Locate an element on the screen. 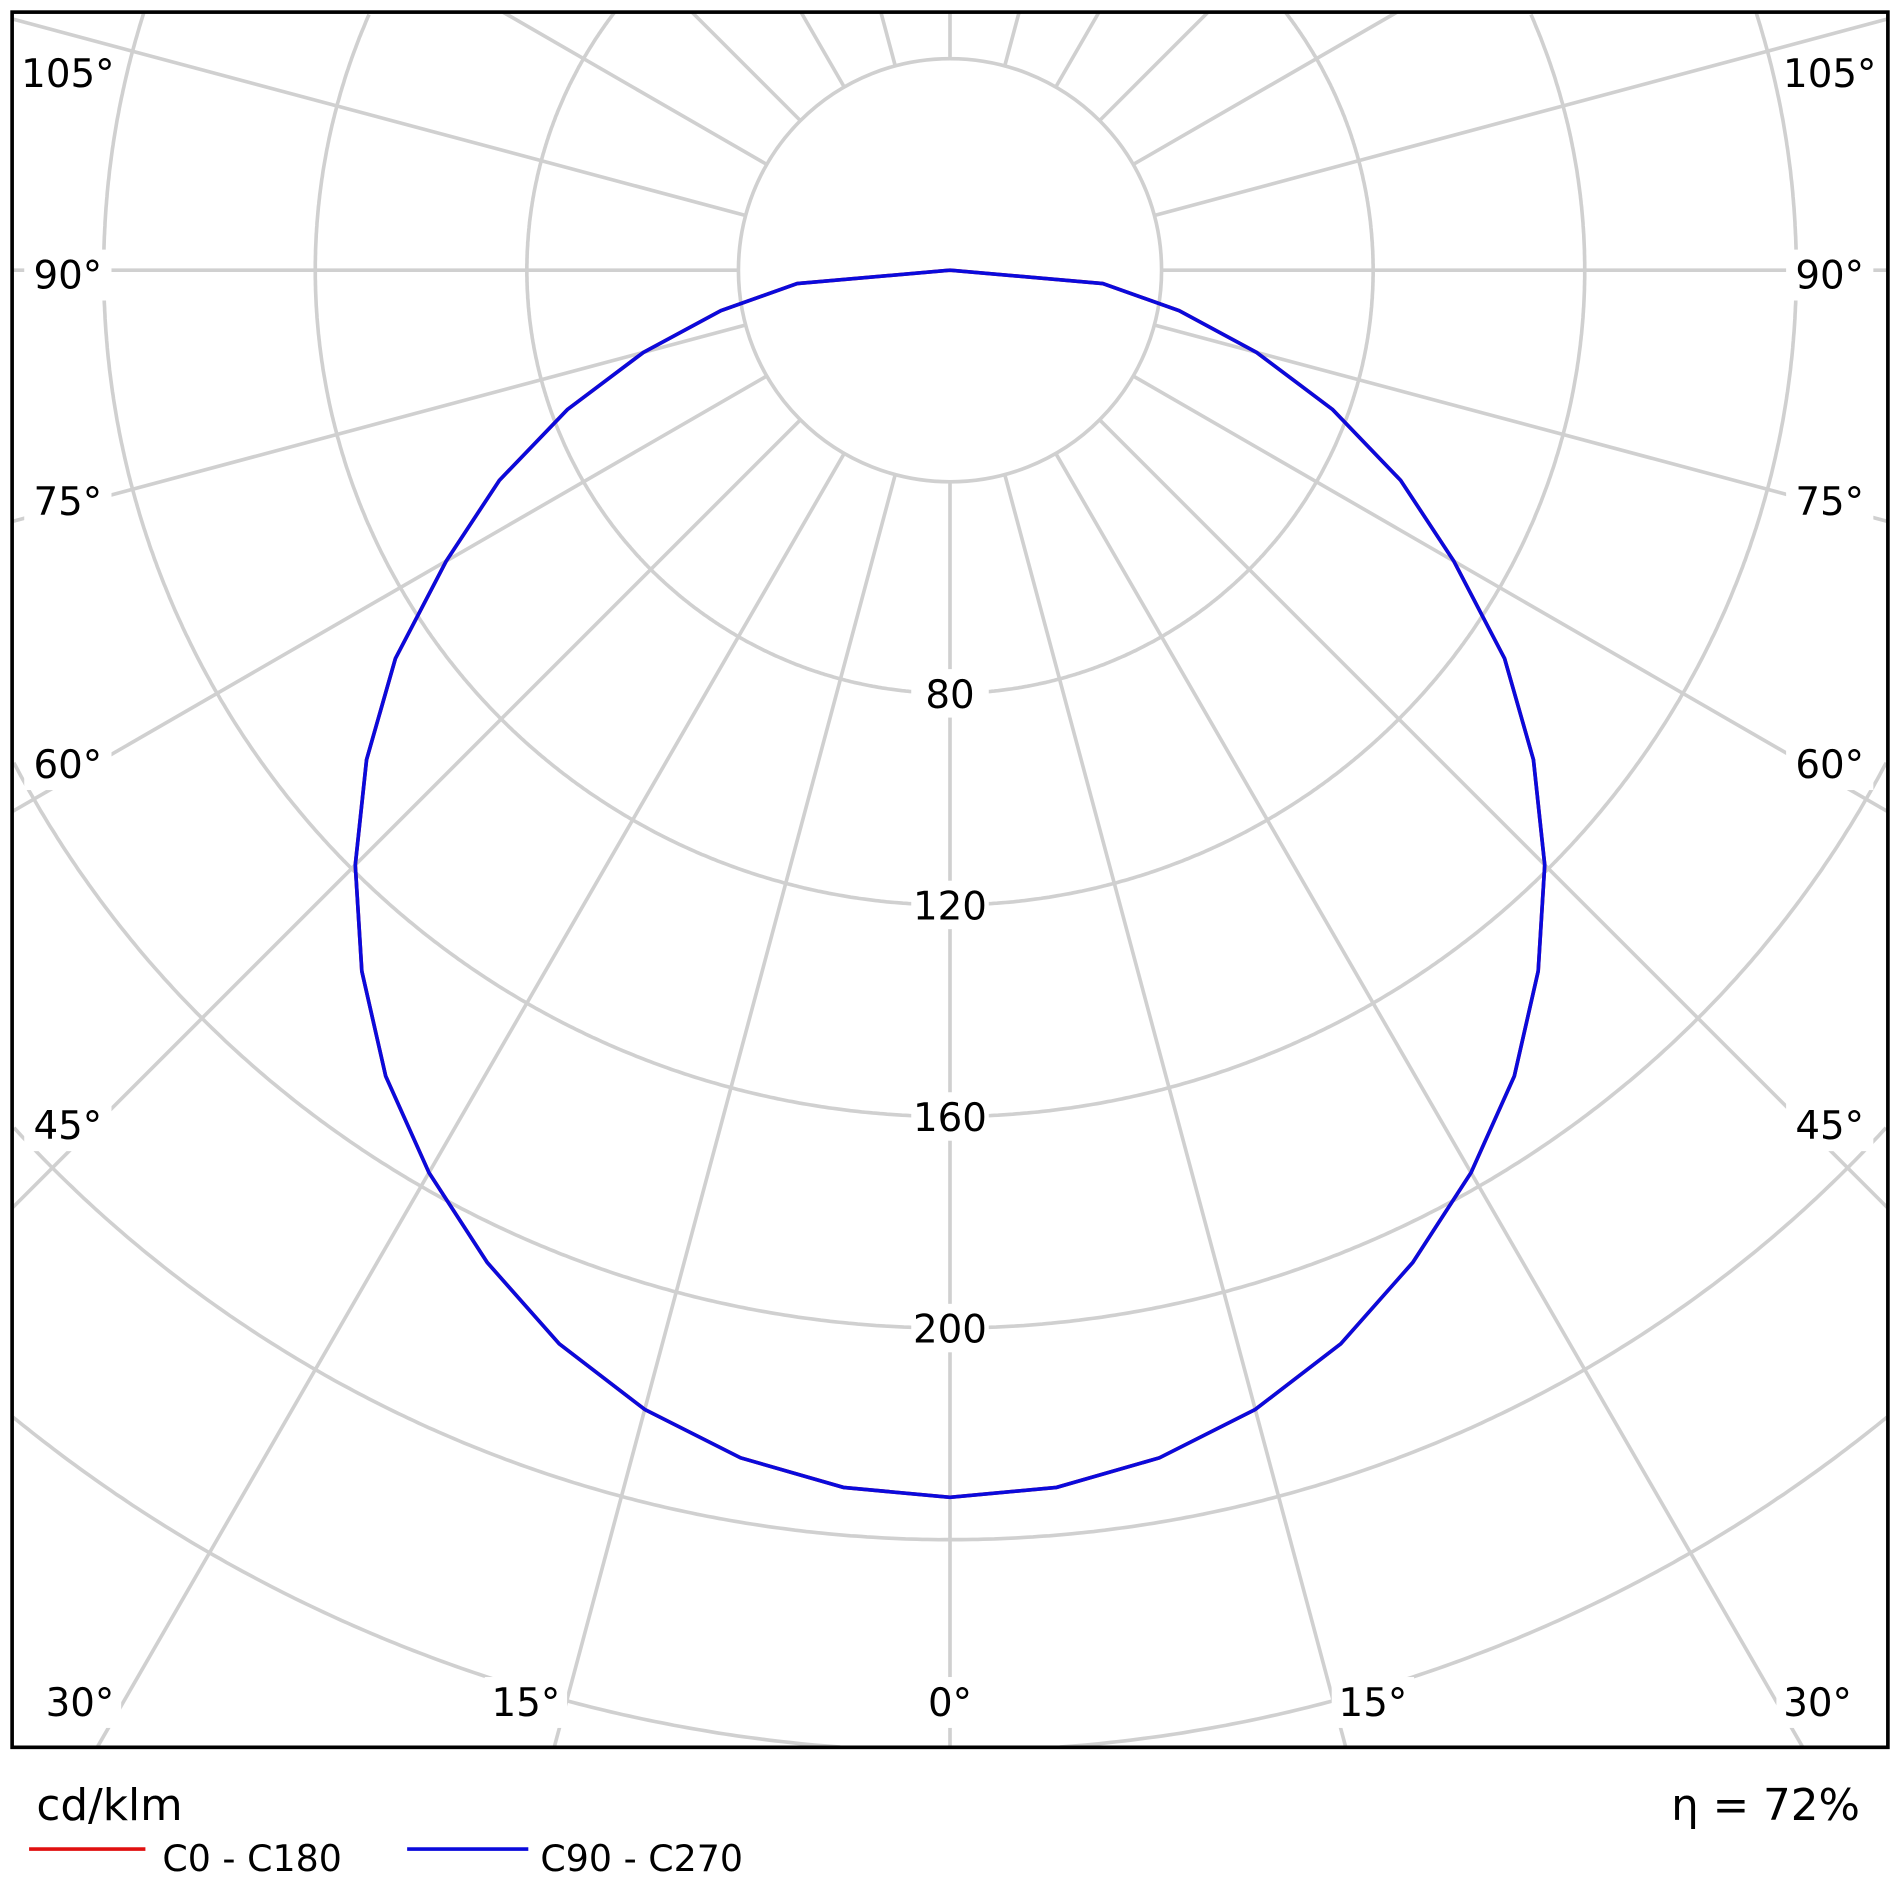 The image size is (1900, 1900). angle-label-bottom: 0° is located at coordinates (950, 1703).